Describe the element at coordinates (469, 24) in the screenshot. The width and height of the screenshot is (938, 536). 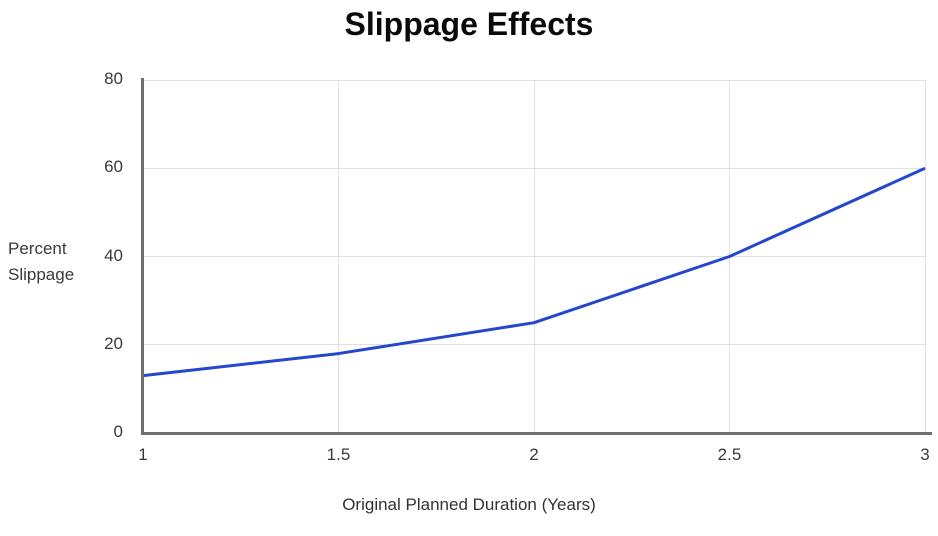
I see `chart-title: Slippage Effects` at that location.